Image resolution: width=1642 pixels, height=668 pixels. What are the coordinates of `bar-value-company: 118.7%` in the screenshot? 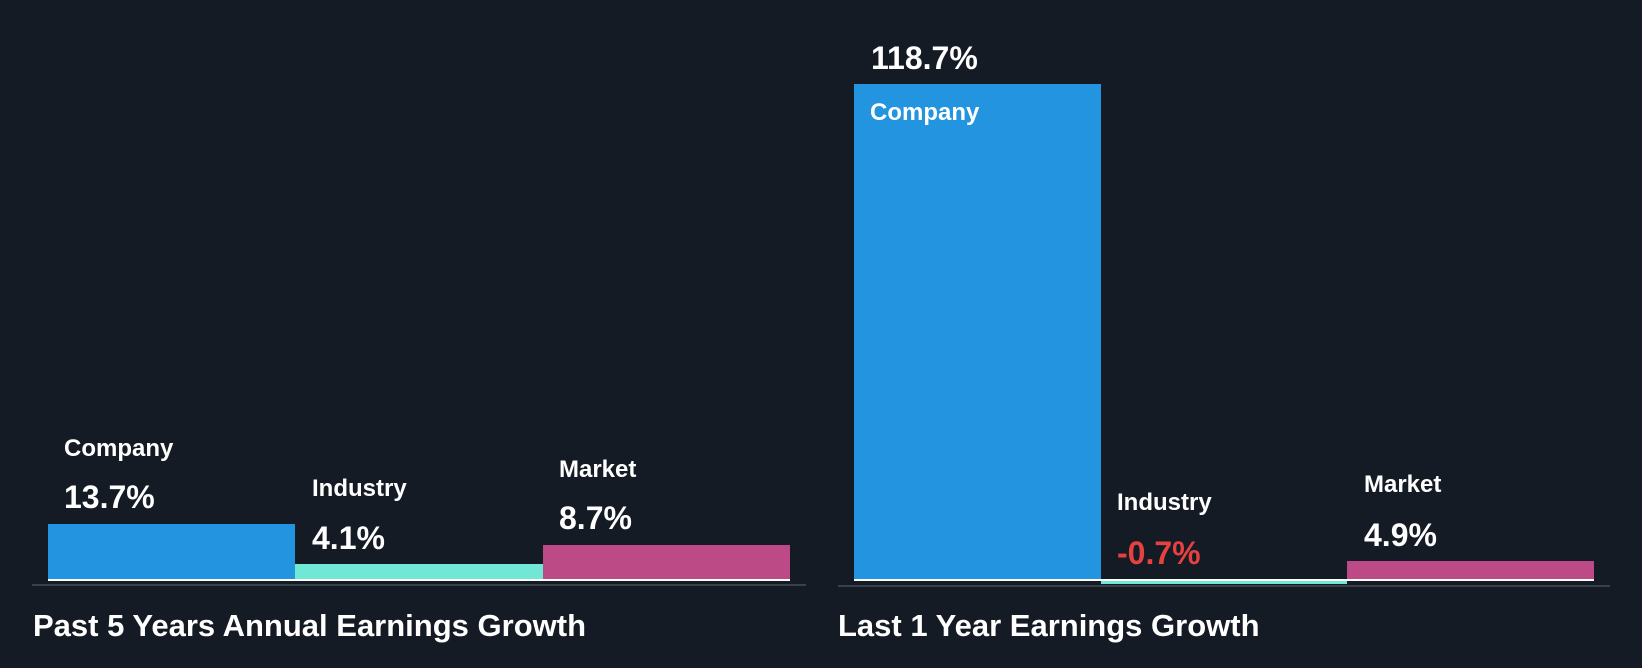 It's located at (924, 58).